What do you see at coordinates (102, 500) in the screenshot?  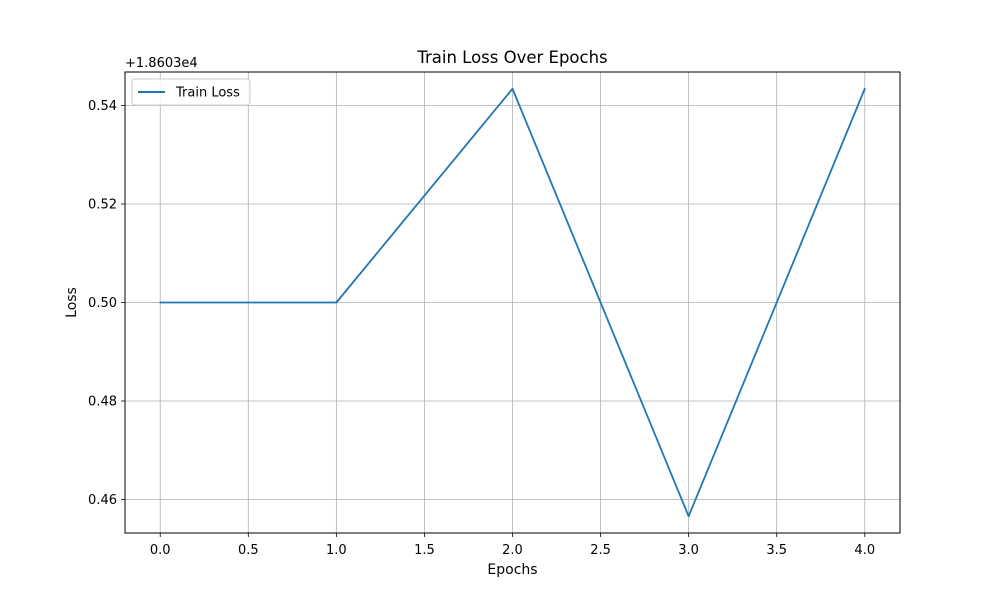 I see `y-tick-label: 0.46` at bounding box center [102, 500].